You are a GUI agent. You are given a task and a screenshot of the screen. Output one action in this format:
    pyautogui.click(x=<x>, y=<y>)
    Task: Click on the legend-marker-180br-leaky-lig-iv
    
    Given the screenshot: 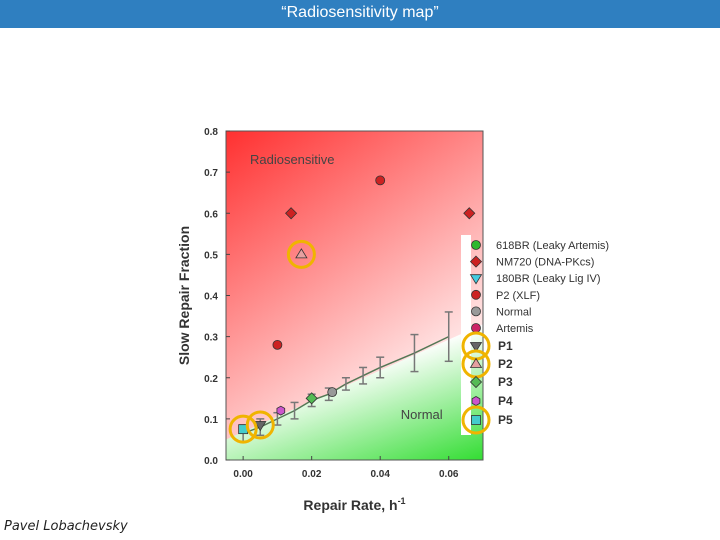 What is the action you would take?
    pyautogui.click(x=476, y=279)
    